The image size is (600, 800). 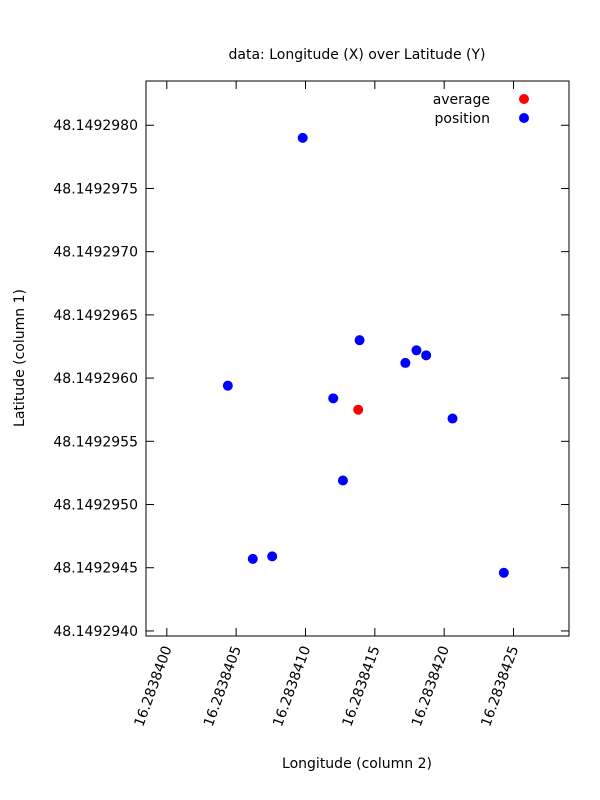 What do you see at coordinates (357, 764) in the screenshot?
I see `x-axis-label: Longitude (column 2)` at bounding box center [357, 764].